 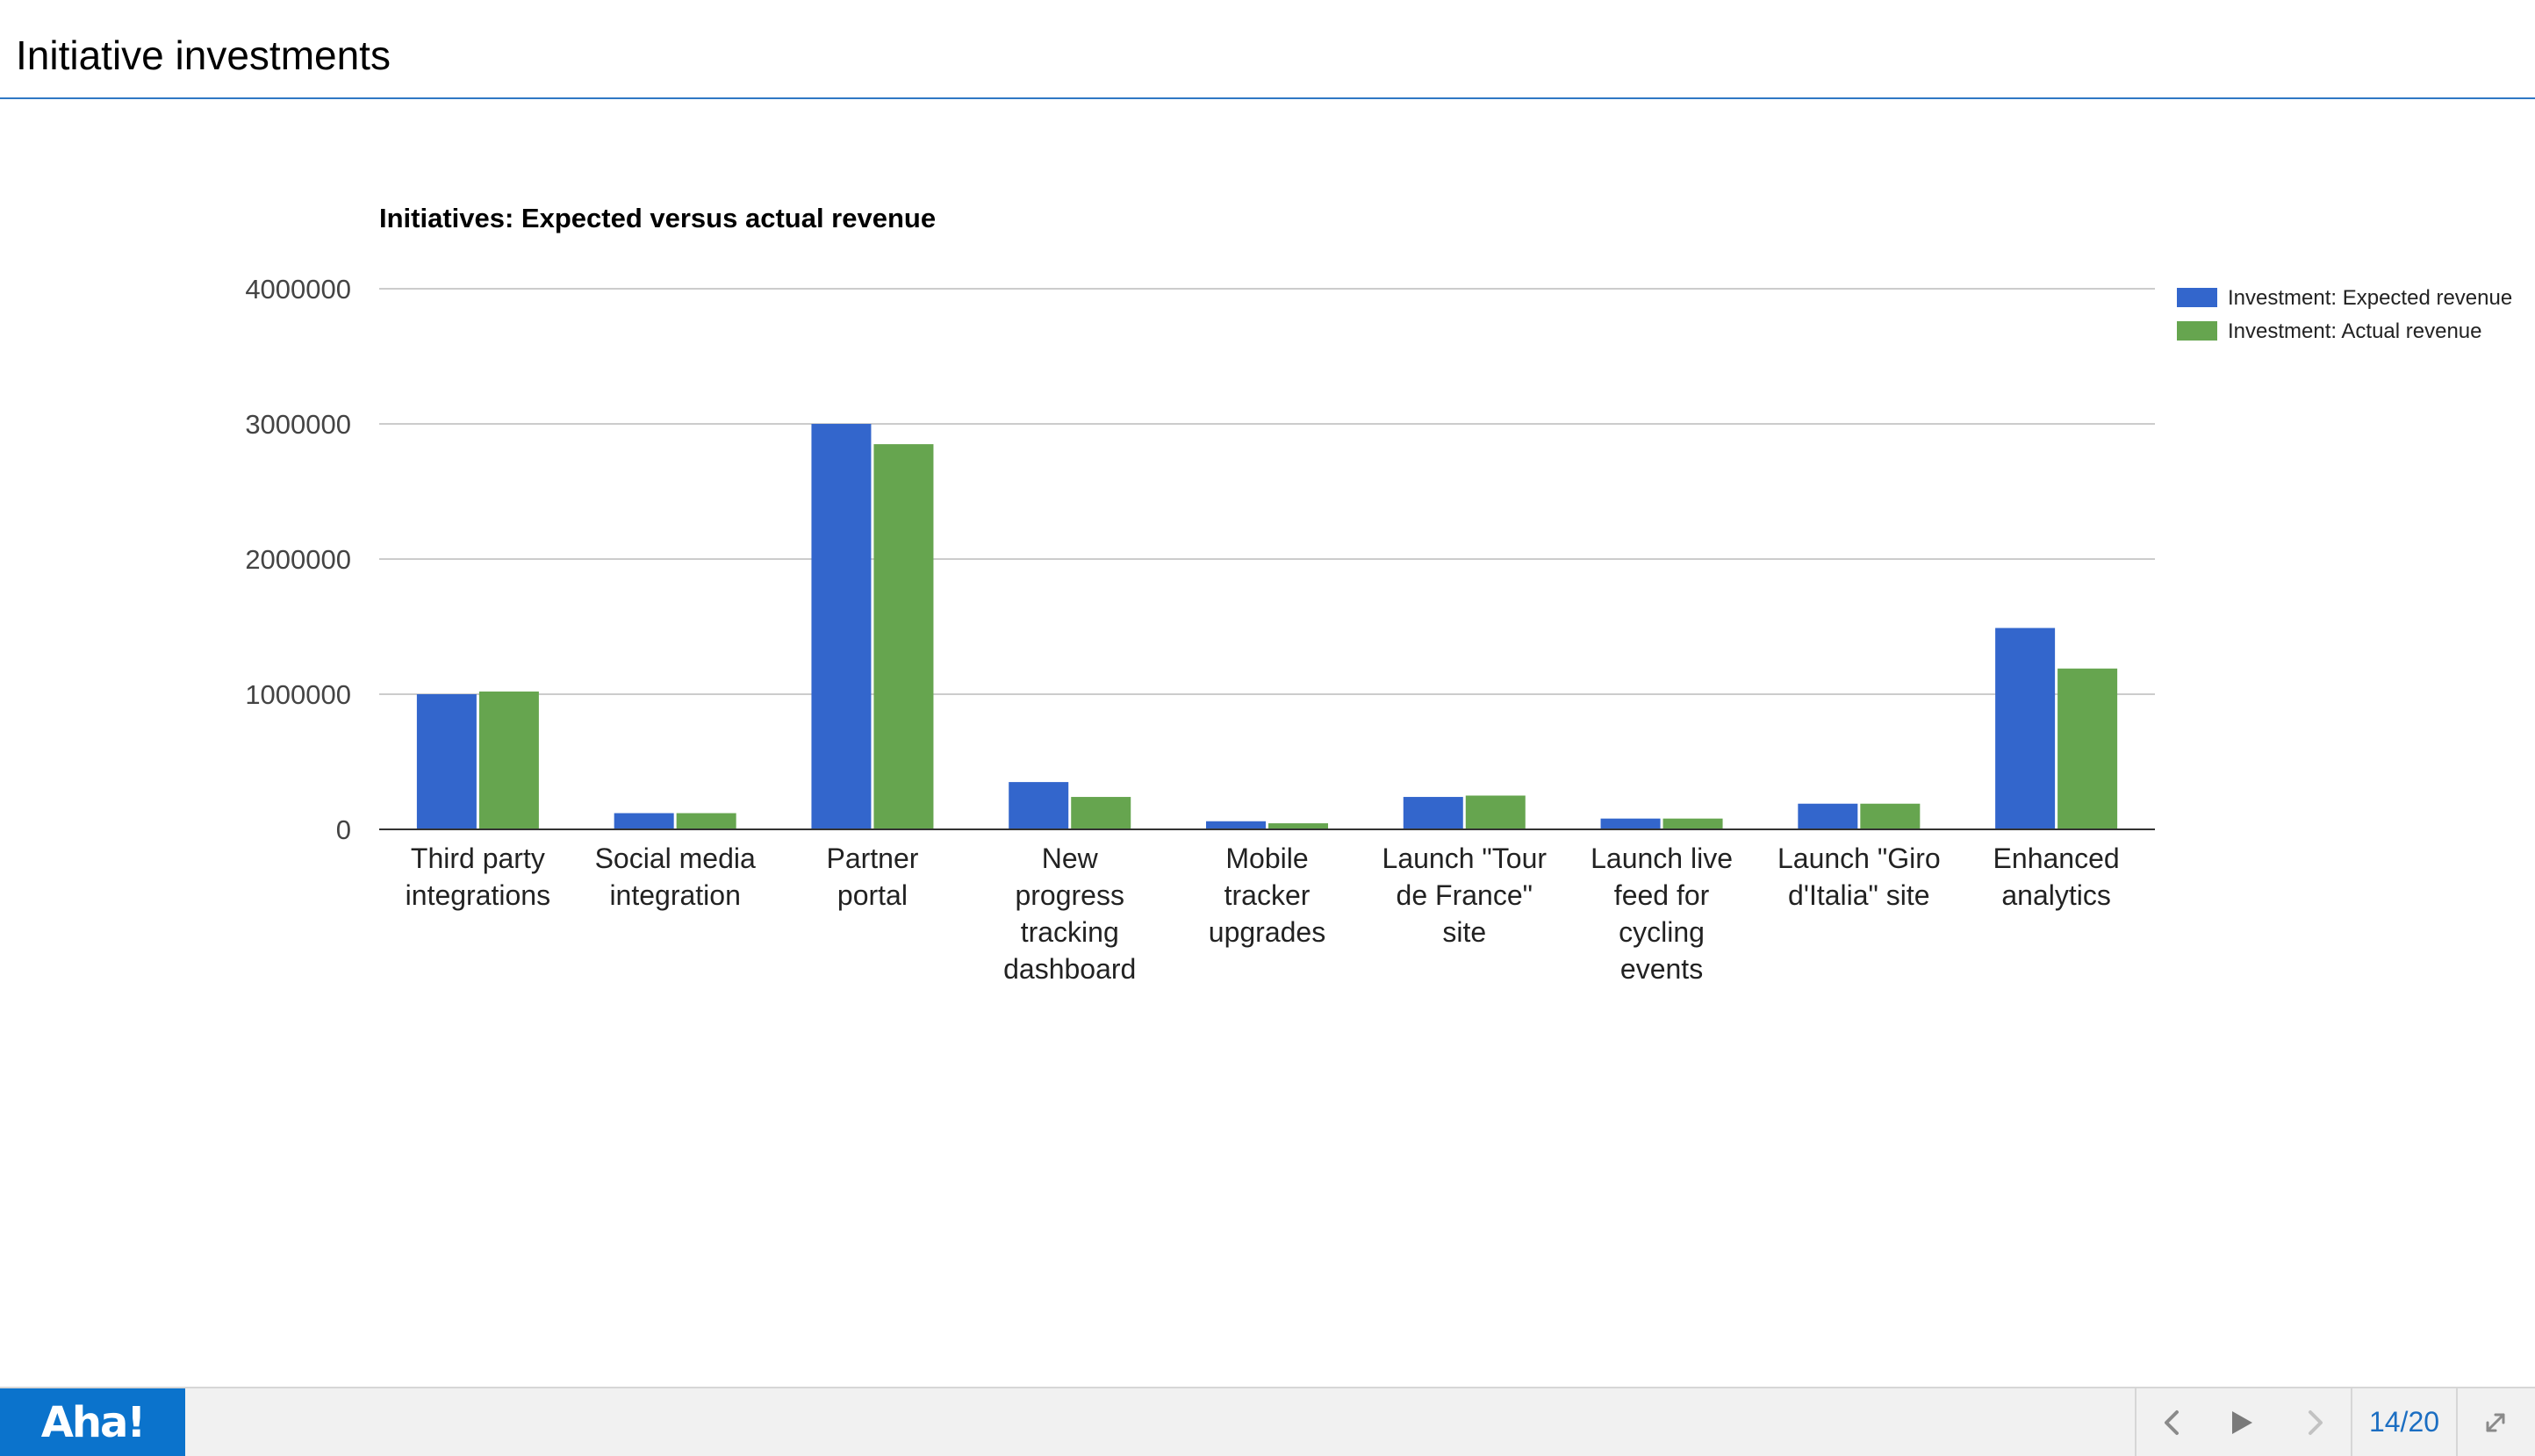 I want to click on x-category-label: Mobile, so click(x=1266, y=859).